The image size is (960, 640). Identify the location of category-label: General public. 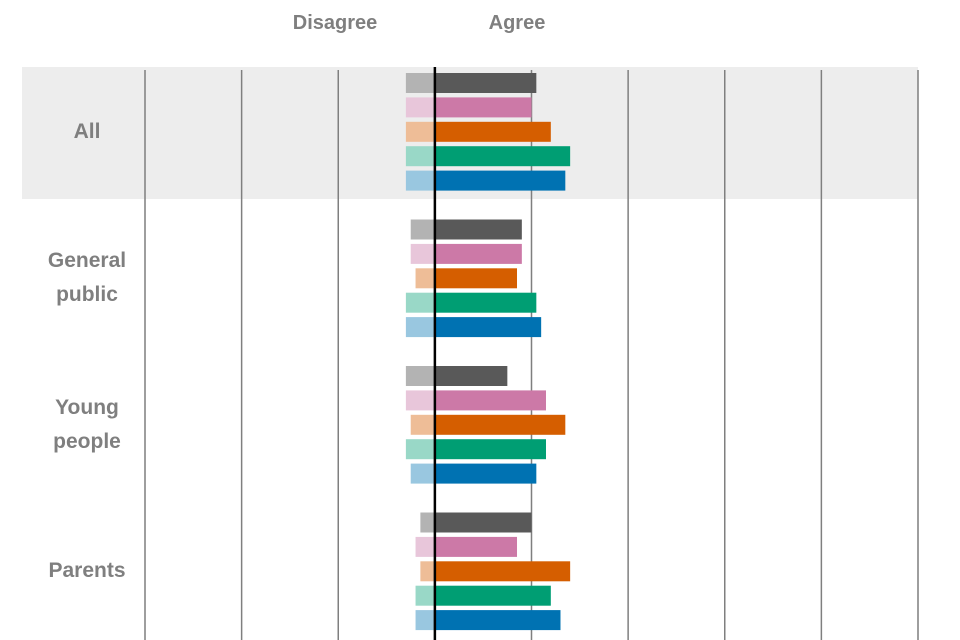
(87, 278).